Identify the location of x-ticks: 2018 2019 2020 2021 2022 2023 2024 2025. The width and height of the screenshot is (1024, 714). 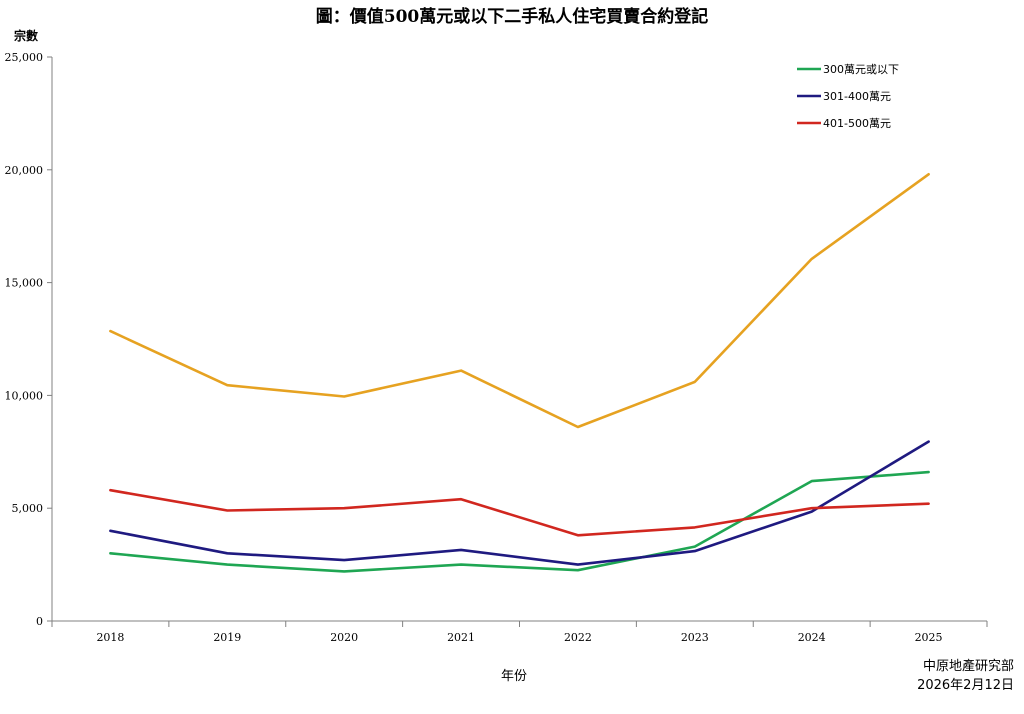
(519, 632).